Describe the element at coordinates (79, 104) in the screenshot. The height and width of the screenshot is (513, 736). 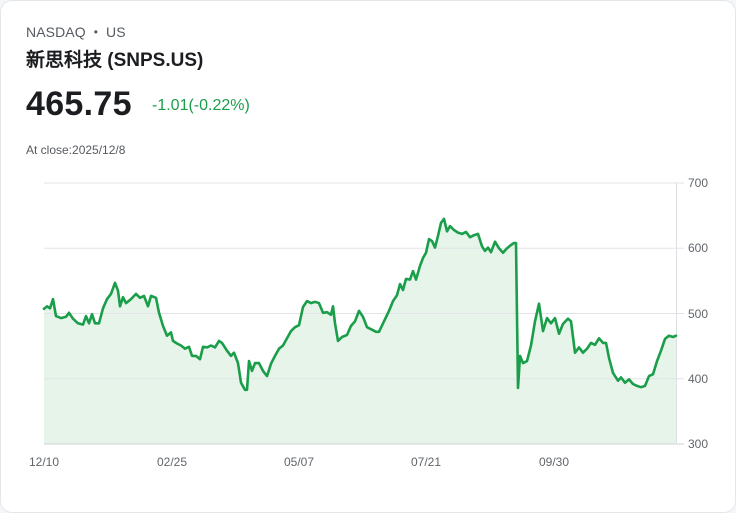
I see `current-price: 465.75` at that location.